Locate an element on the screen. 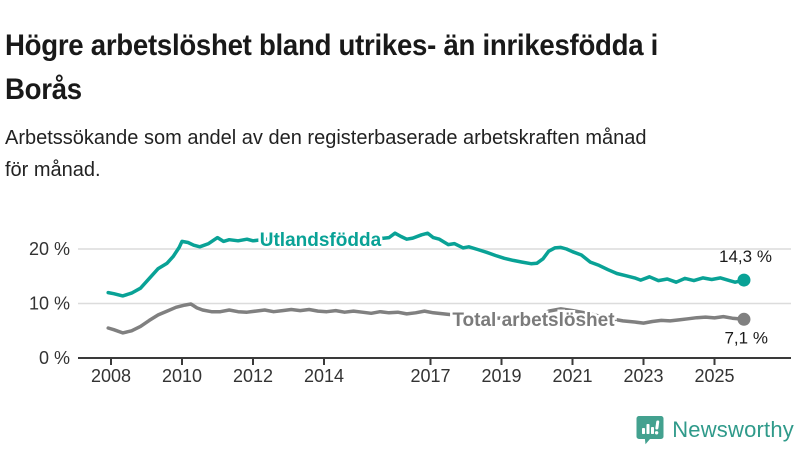 The width and height of the screenshot is (800, 450). x-axis-label-2023: 2023 is located at coordinates (643, 376).